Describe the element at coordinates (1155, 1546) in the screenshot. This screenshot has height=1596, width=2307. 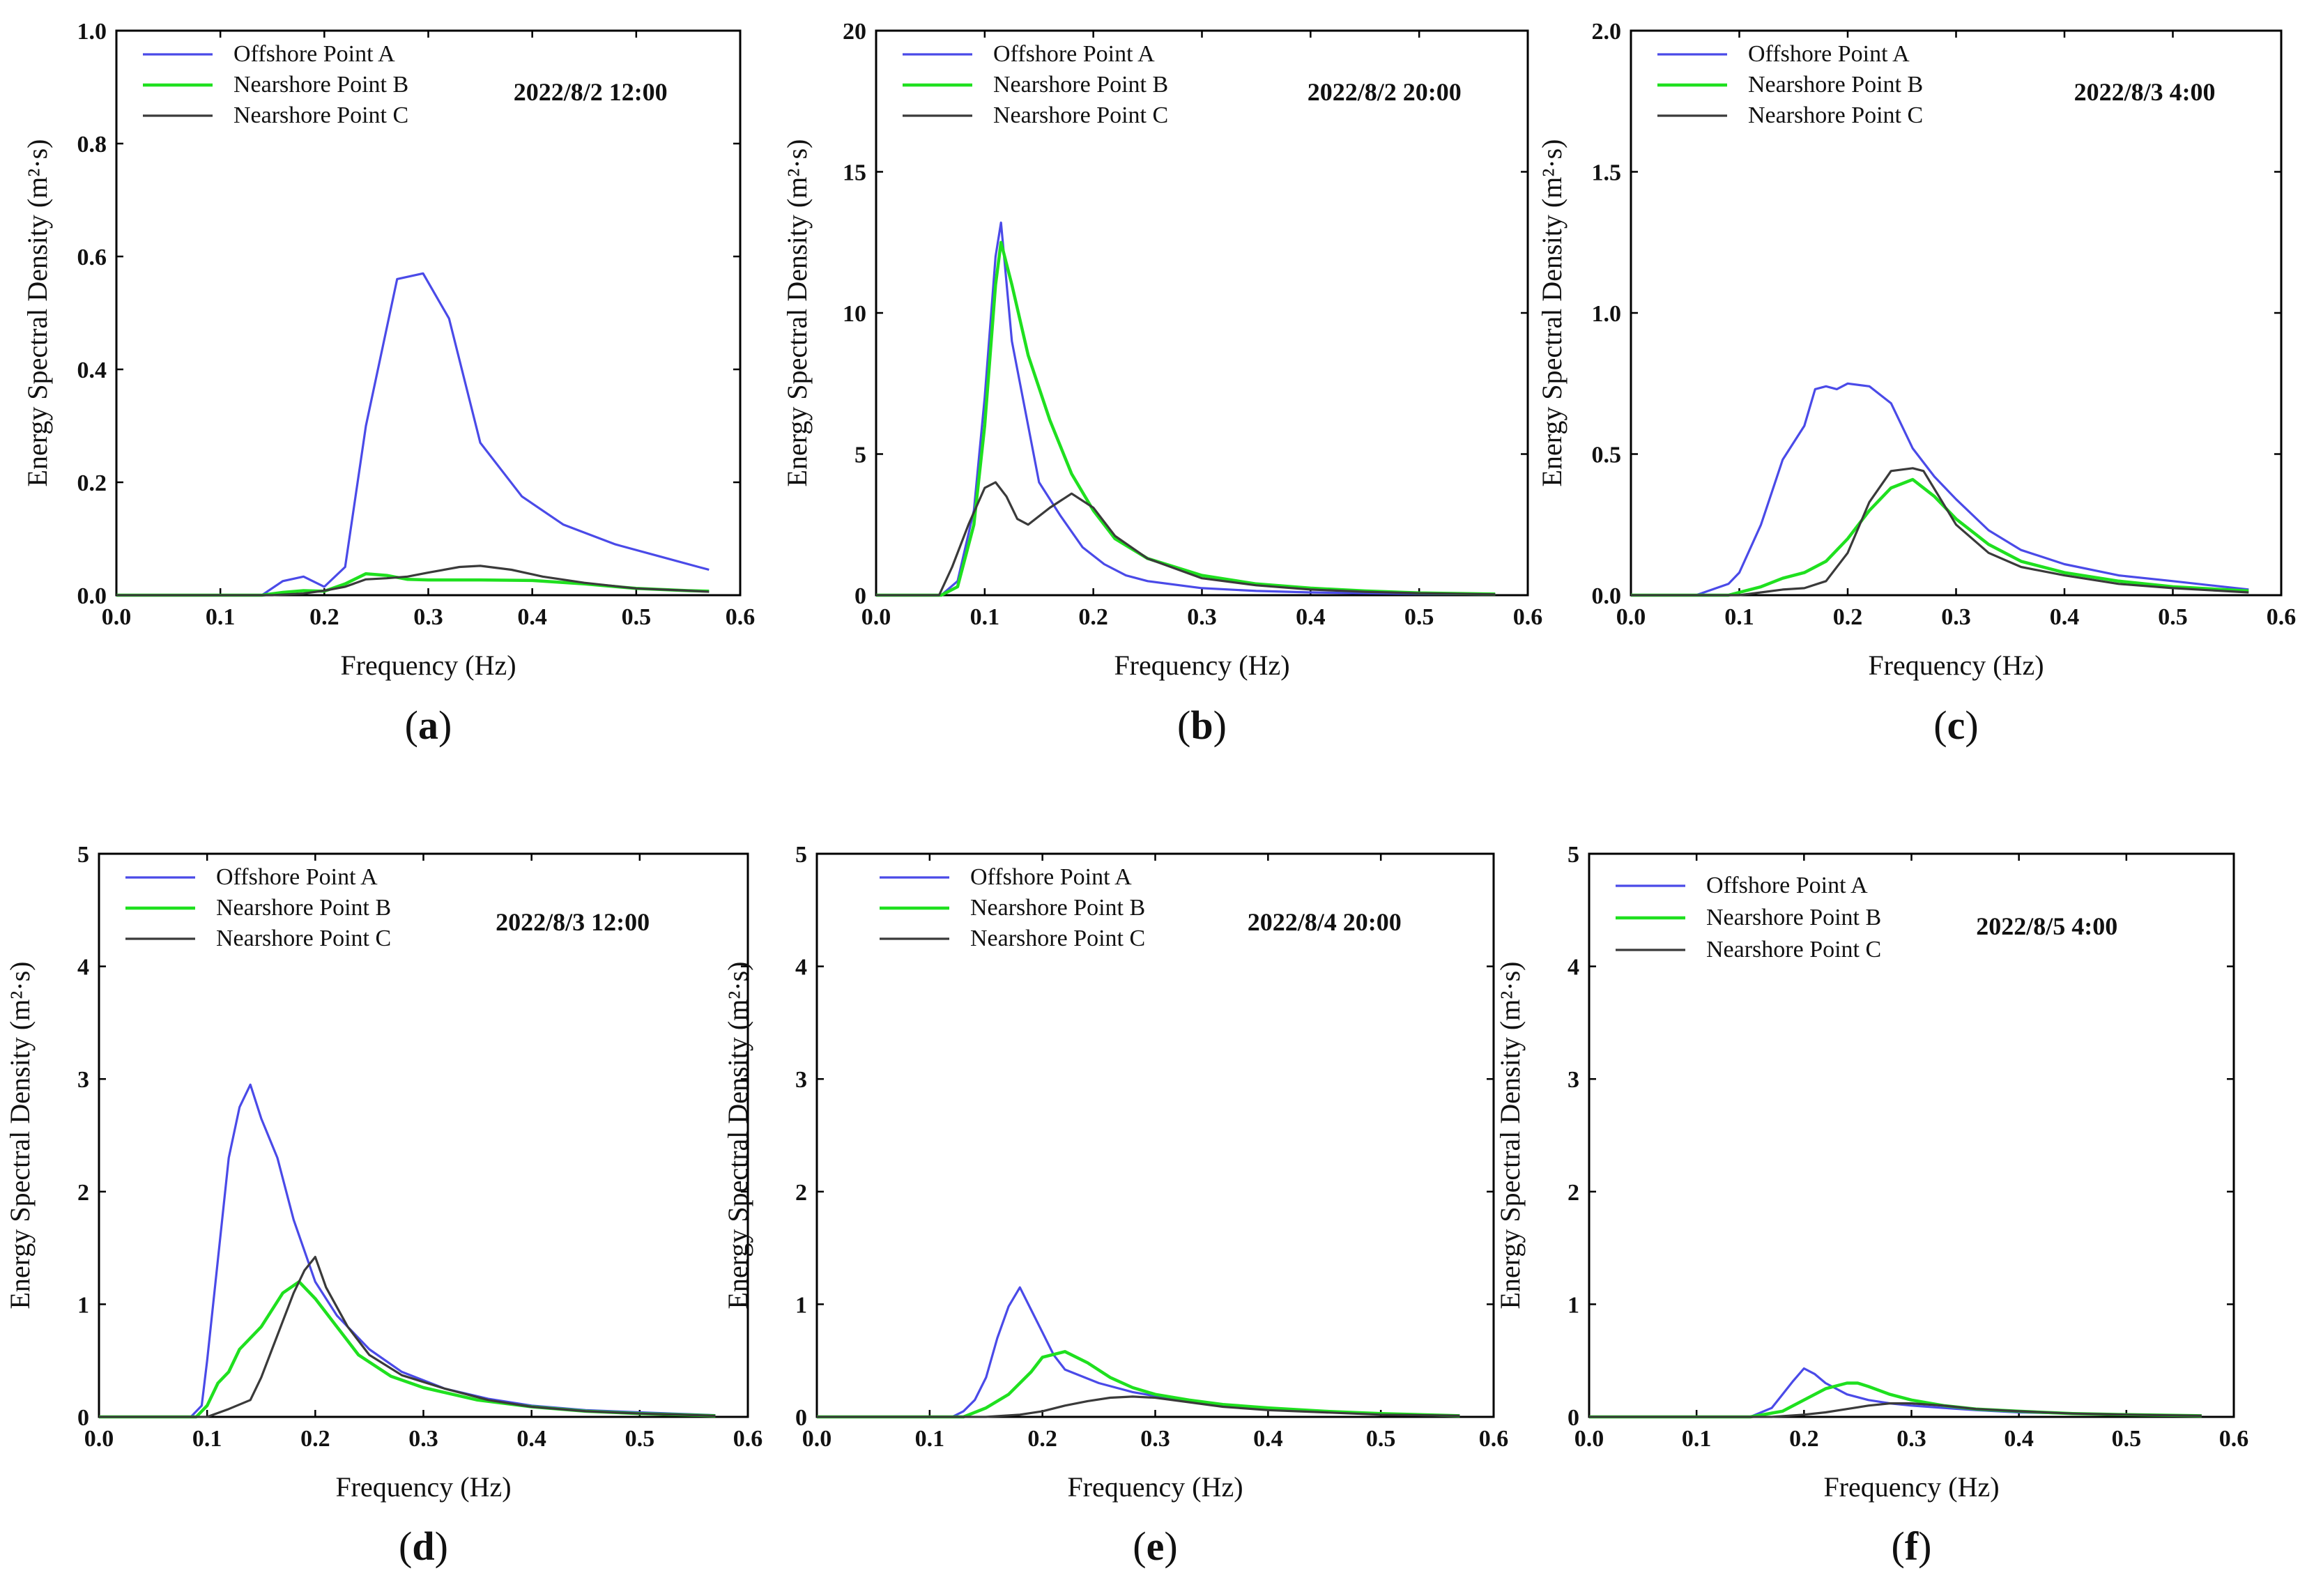
I see `panel-label: (e)` at that location.